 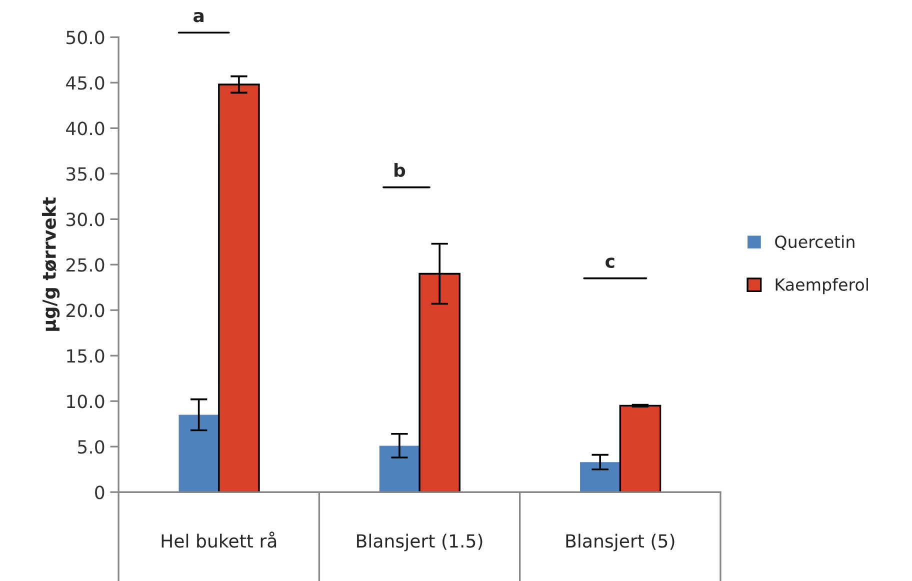 I want to click on y-tick-label: 10.0, so click(x=85, y=401).